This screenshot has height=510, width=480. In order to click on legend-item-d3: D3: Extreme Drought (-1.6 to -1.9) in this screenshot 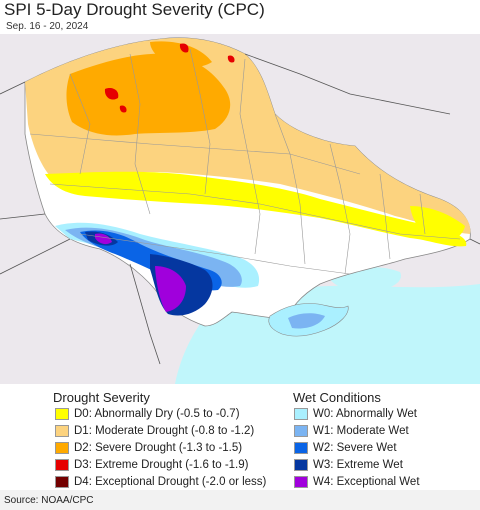, I will do `click(160, 464)`.